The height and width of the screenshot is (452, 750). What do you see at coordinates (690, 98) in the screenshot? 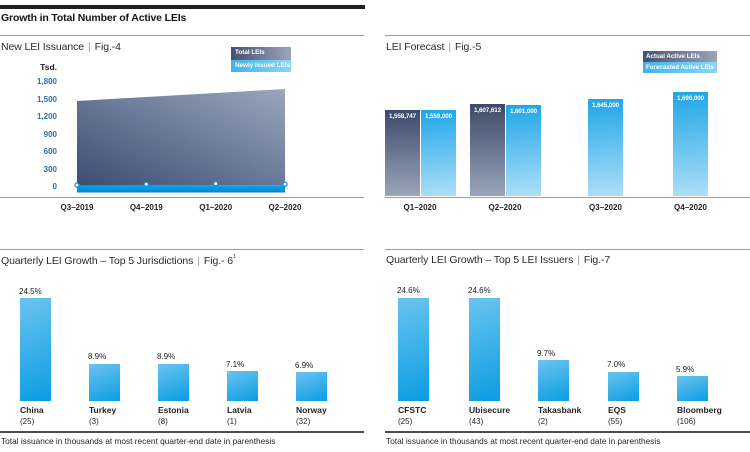
I see `fig5-forecast-bar-value: 1,696,000` at bounding box center [690, 98].